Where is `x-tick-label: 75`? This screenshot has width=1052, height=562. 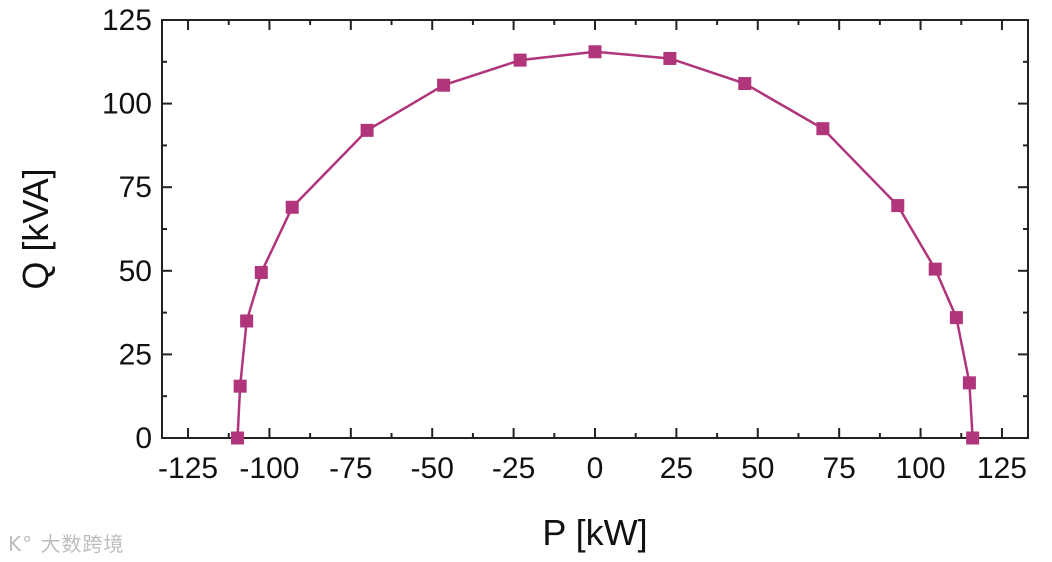
x-tick-label: 75 is located at coordinates (838, 468).